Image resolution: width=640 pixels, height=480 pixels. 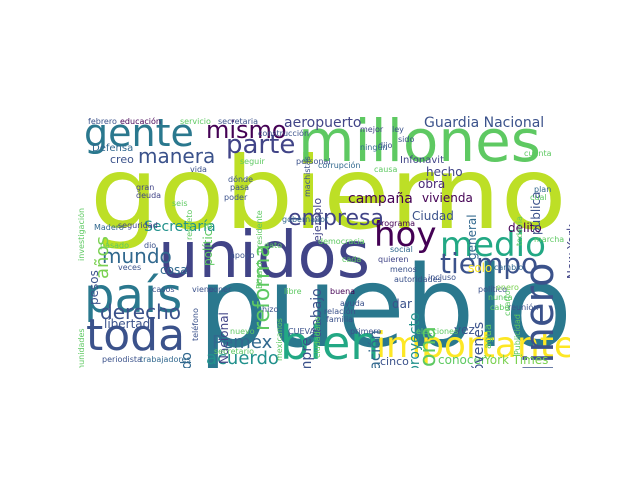 What do you see at coordinates (174, 270) in the screenshot?
I see `word-cosa: cosa` at bounding box center [174, 270].